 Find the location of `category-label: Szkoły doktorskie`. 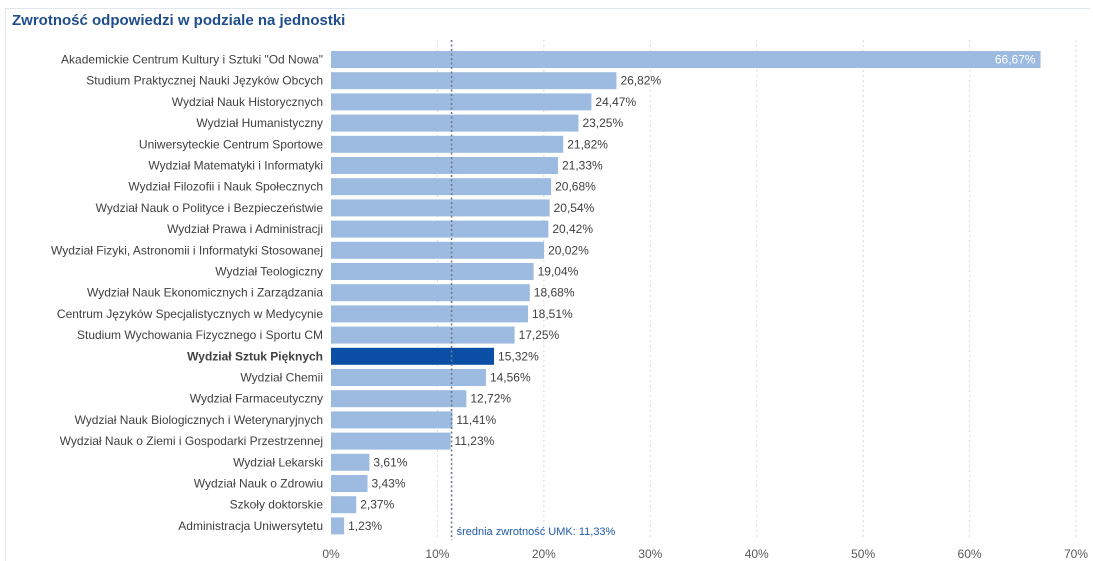

category-label: Szkoły doktorskie is located at coordinates (277, 505).